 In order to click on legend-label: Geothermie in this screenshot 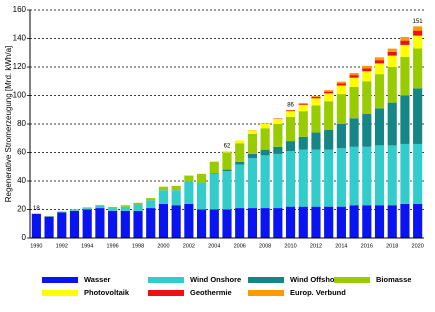, I will do `click(211, 292)`.